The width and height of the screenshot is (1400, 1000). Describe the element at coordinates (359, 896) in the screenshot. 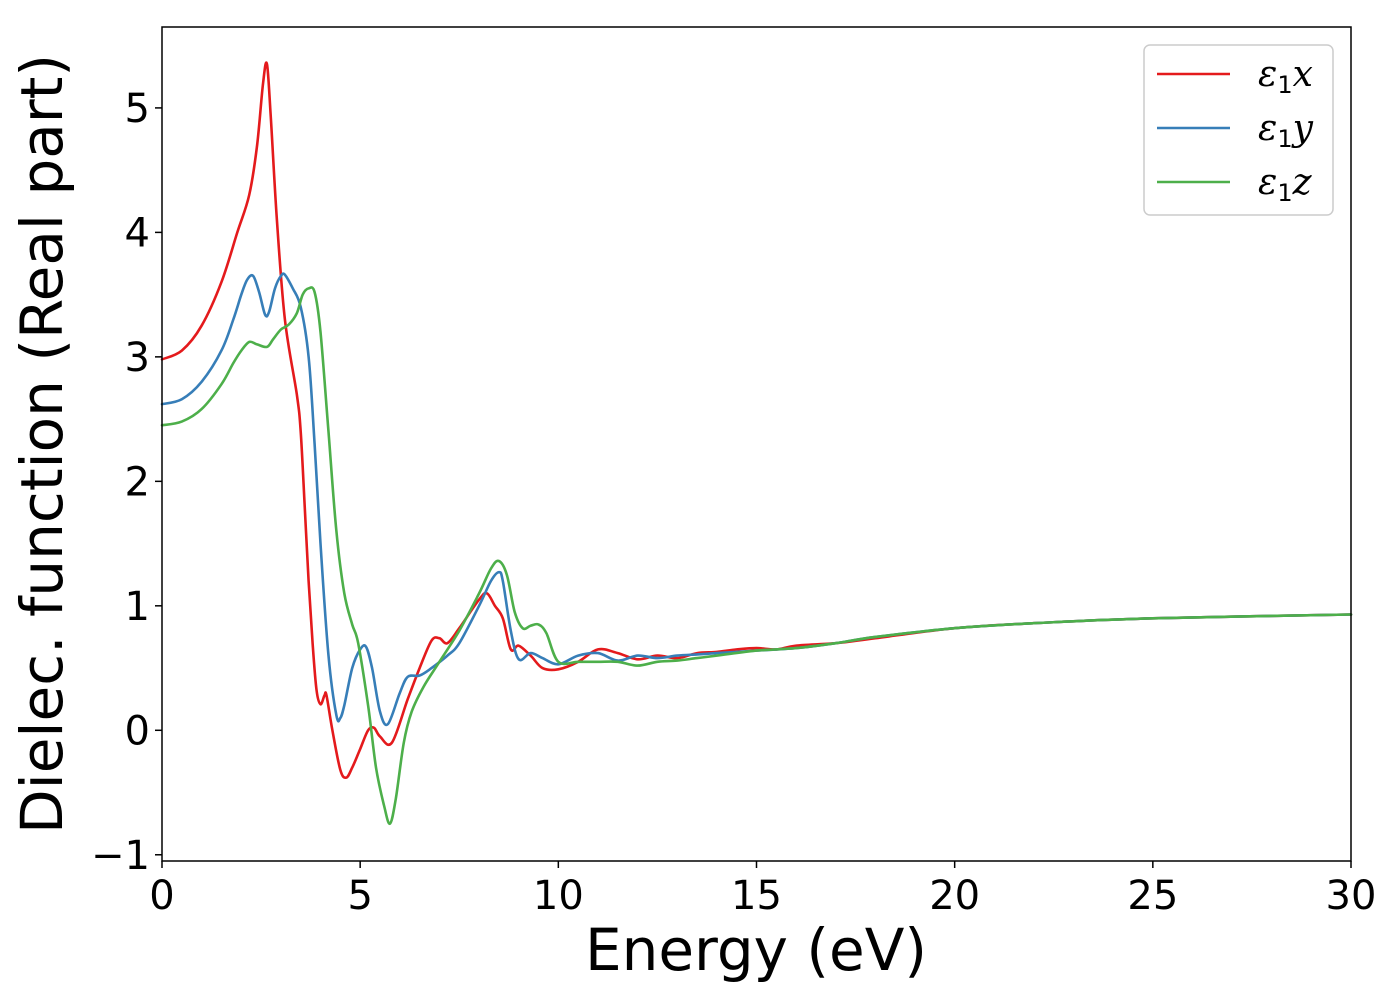

I see `x-tick-label: 5` at that location.